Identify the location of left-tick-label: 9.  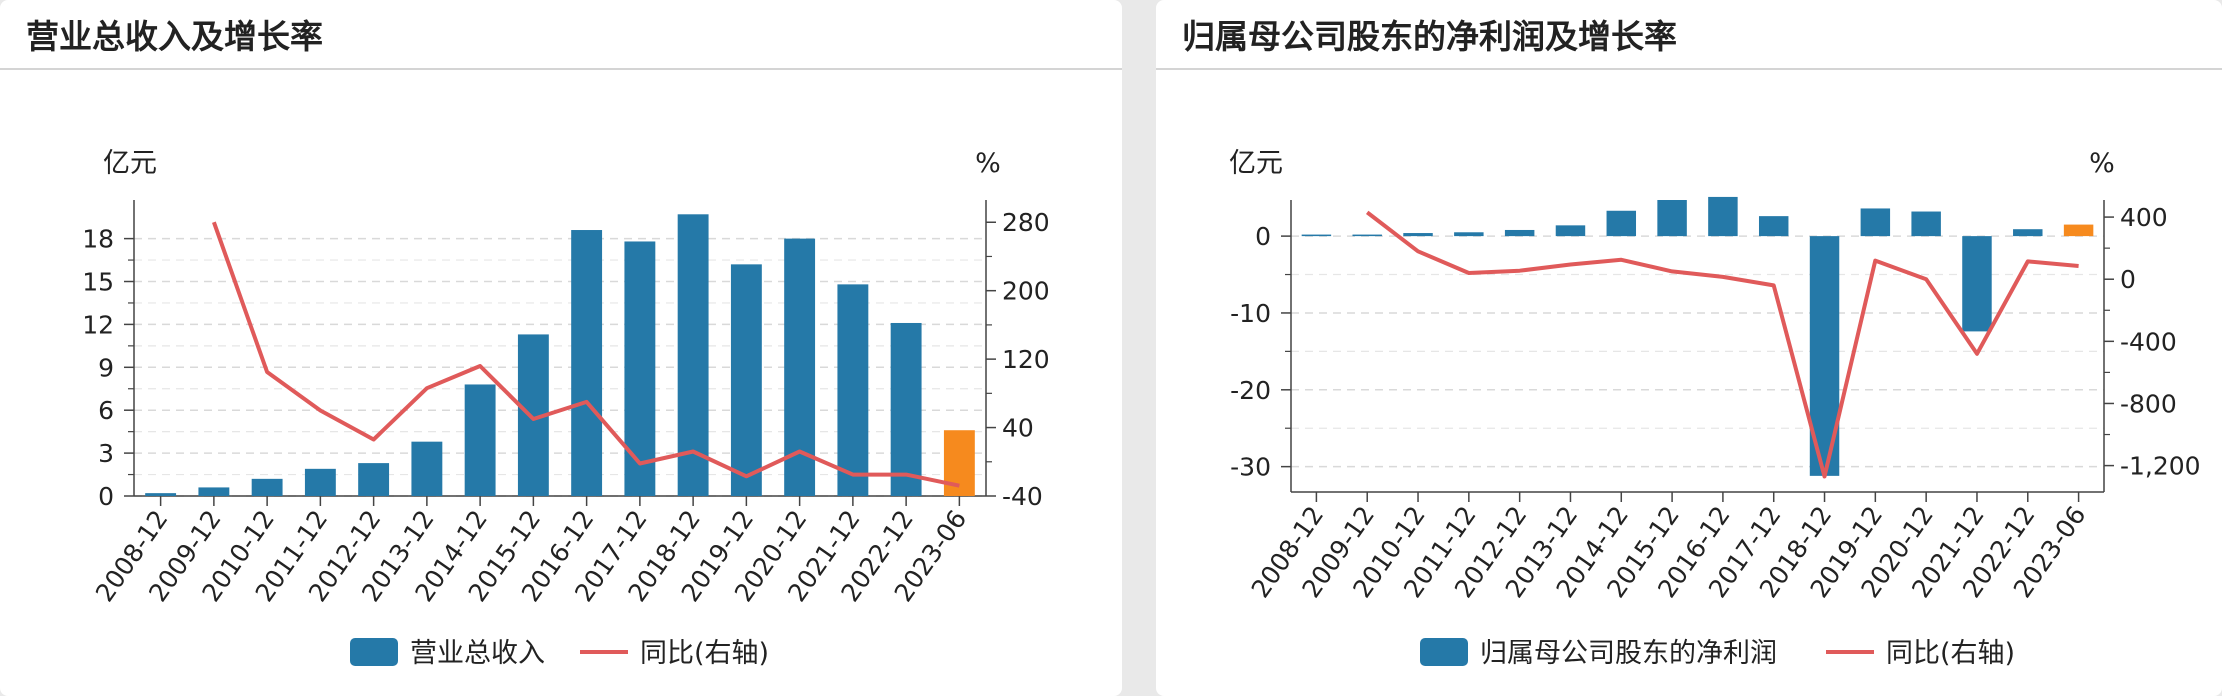
(106, 367).